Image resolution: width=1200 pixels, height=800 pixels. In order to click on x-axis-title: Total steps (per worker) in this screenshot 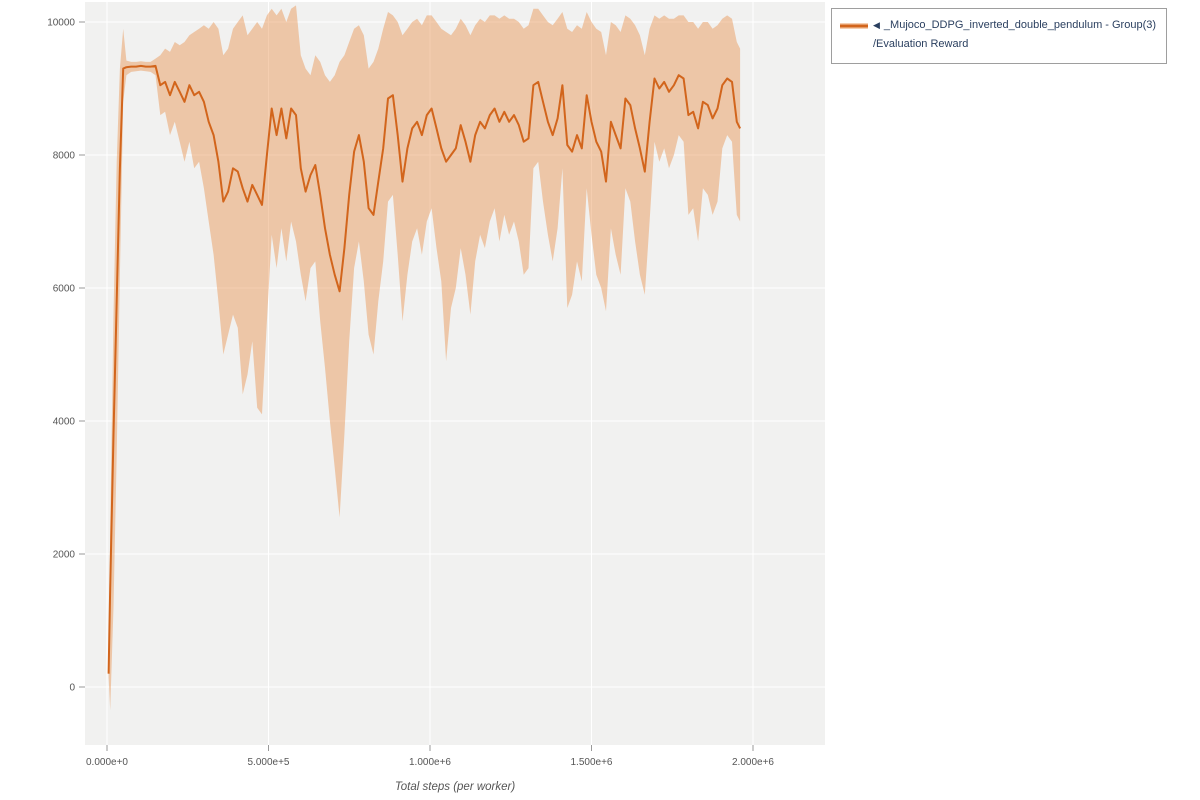, I will do `click(455, 787)`.